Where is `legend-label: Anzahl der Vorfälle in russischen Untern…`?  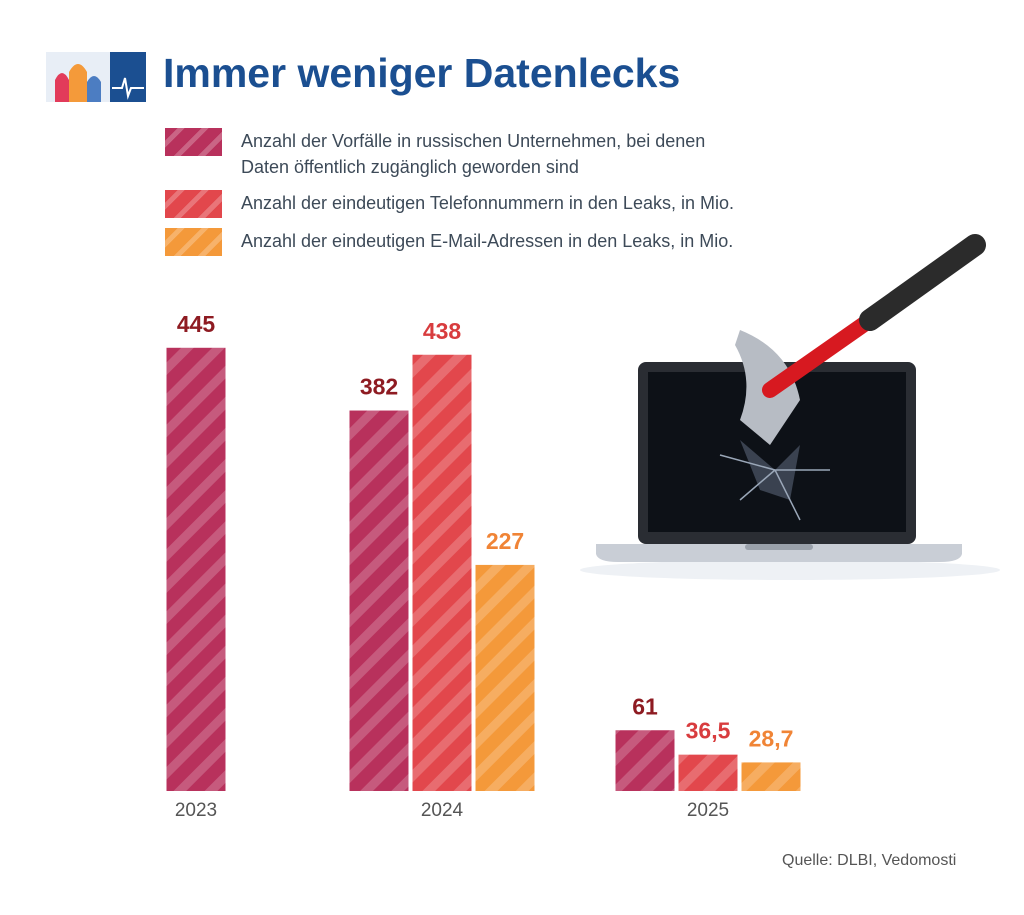
legend-label: Anzahl der Vorfälle in russischen Untern… is located at coordinates (473, 154).